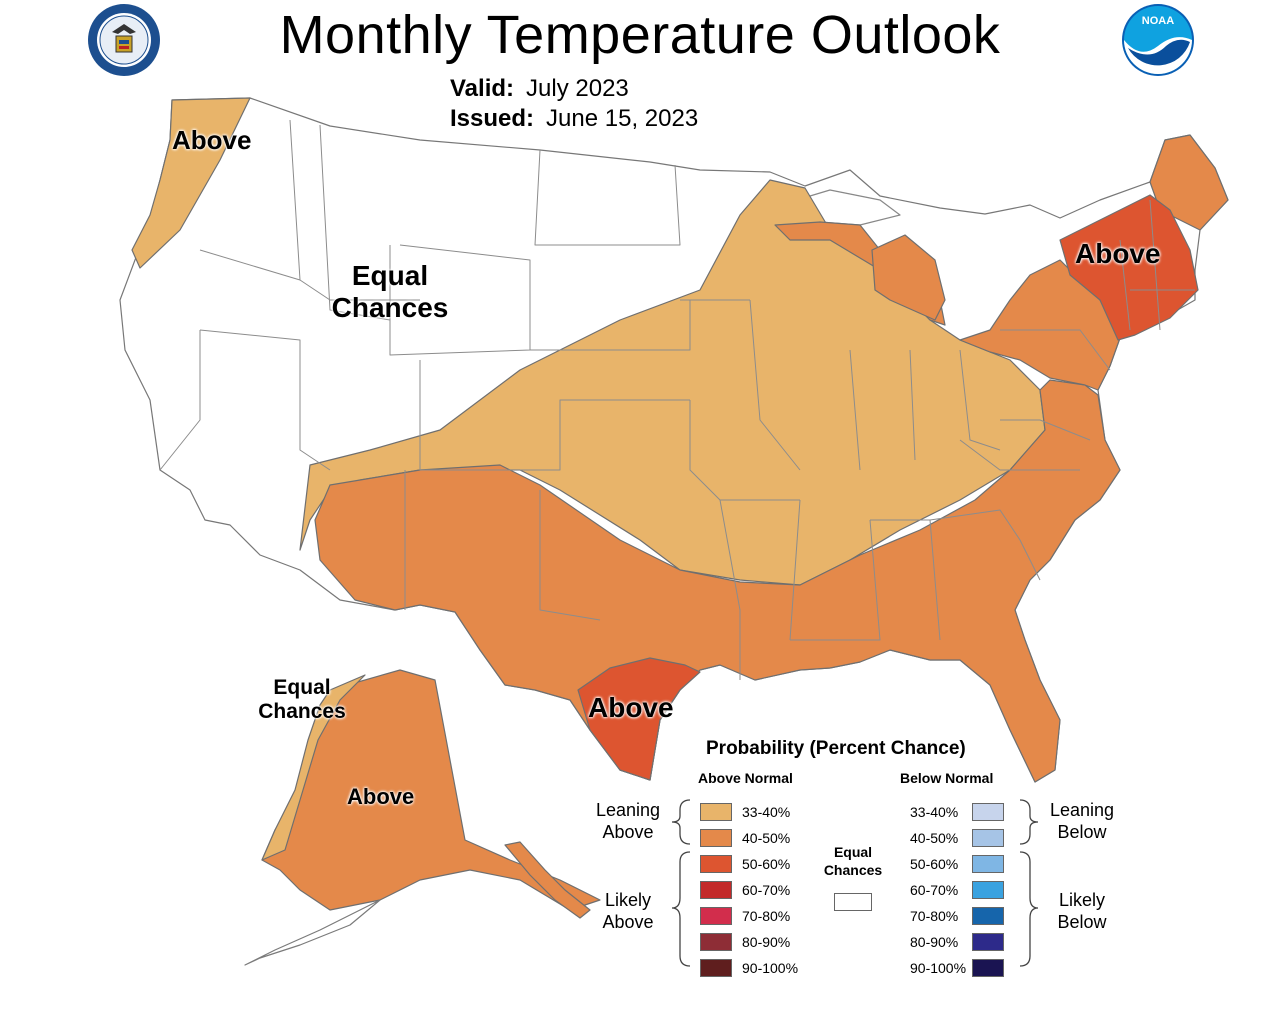 This screenshot has width=1280, height=1030. Describe the element at coordinates (766, 890) in the screenshot. I see `legend-above-label-3: 60-70%` at that location.